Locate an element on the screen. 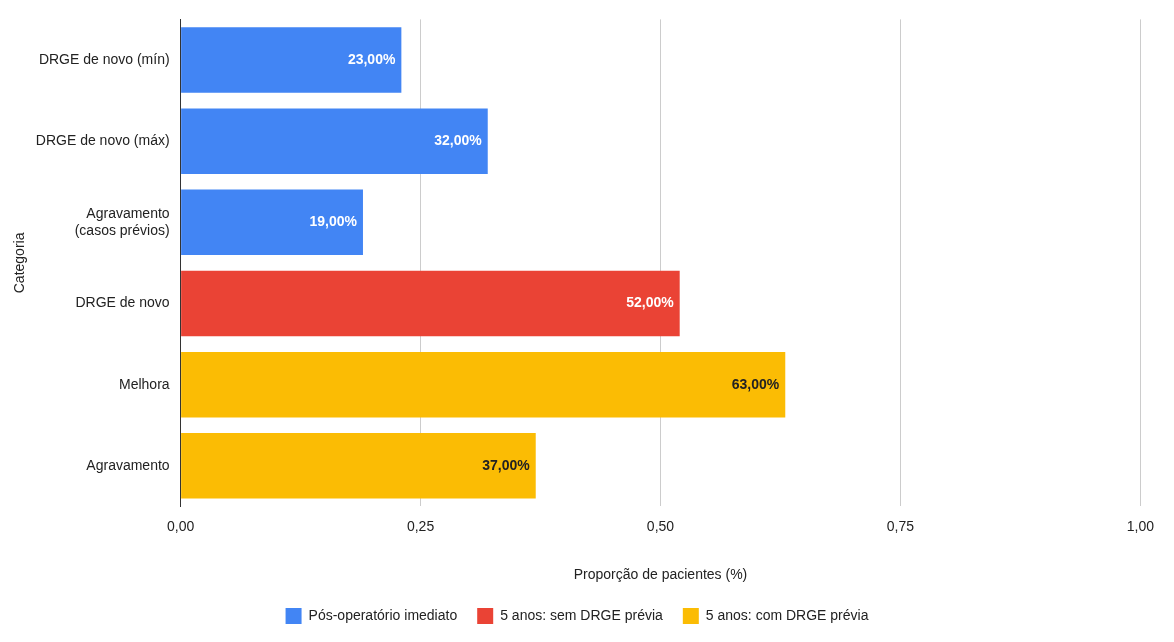  legend-label: 5 anos: com DRGE prévia is located at coordinates (787, 614).